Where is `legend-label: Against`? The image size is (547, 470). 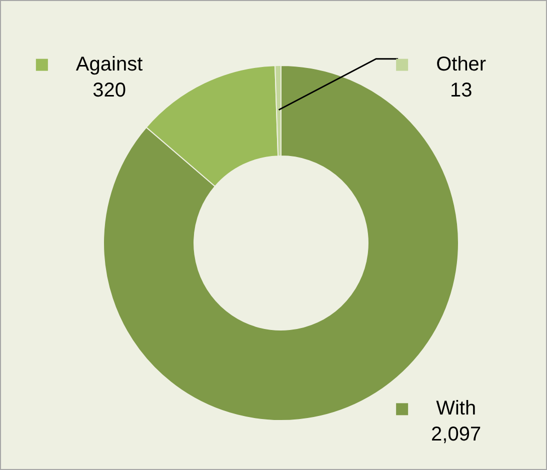
legend-label: Against is located at coordinates (110, 64).